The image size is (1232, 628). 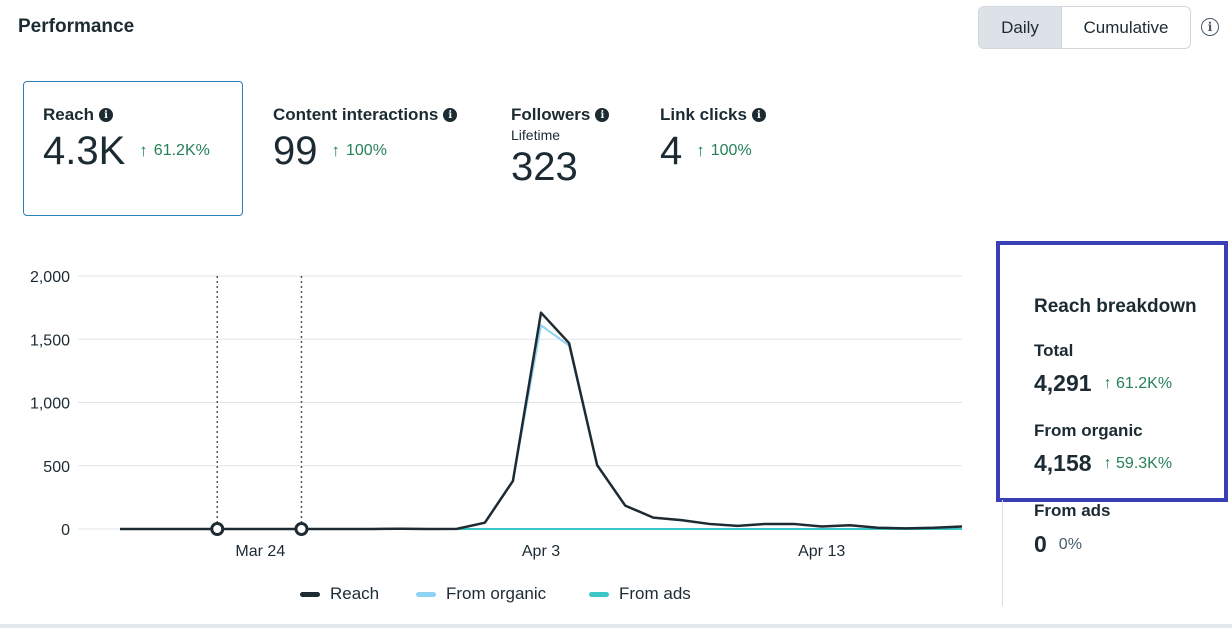 I want to click on legend-item-organic: From organic, so click(x=481, y=594).